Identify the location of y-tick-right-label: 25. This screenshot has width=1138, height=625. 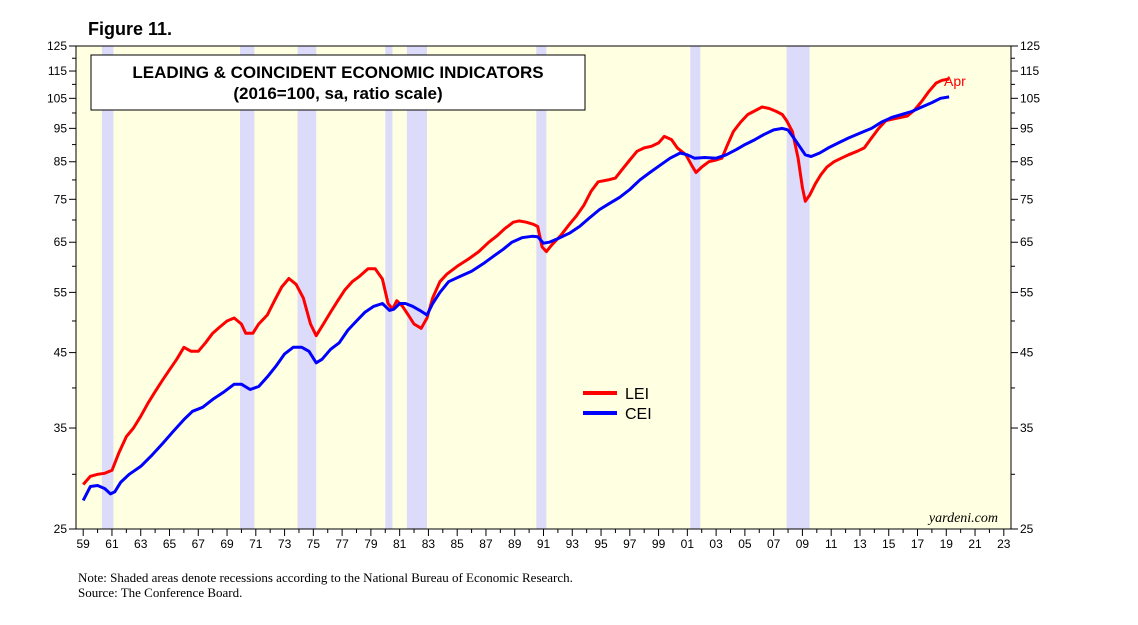
(1027, 529).